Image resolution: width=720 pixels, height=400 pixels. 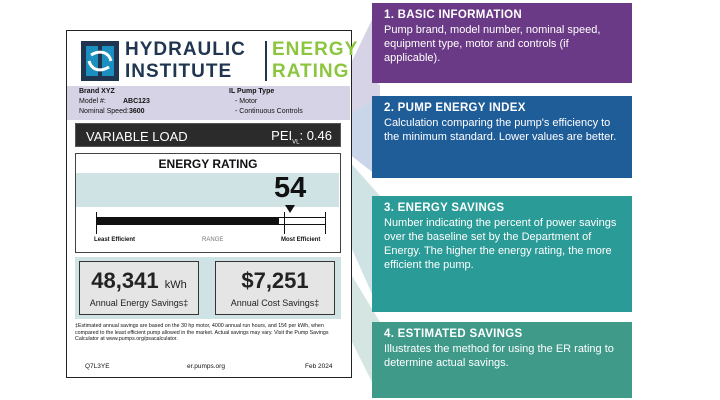 What do you see at coordinates (175, 285) in the screenshot?
I see `energy-savings-unit: kWh` at bounding box center [175, 285].